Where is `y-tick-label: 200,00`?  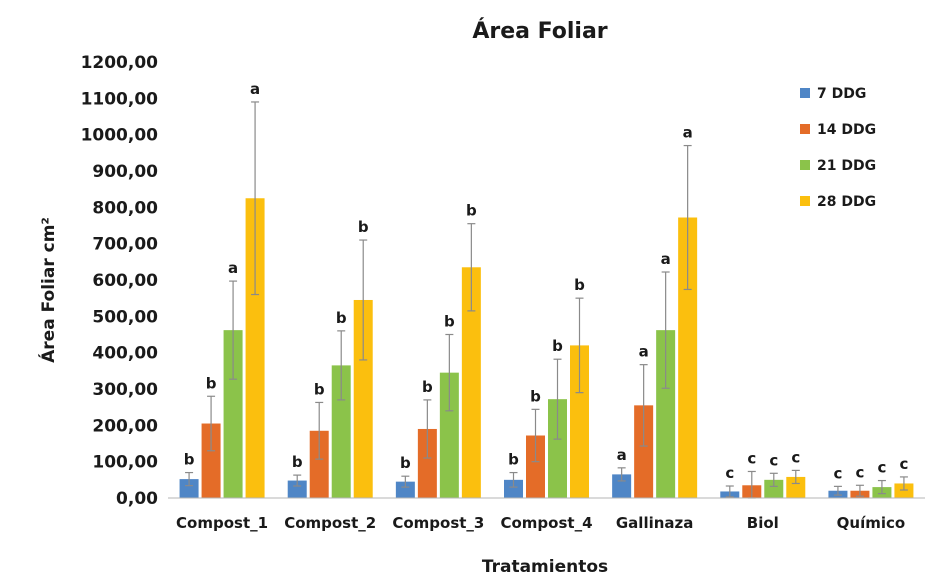
y-tick-label: 200,00 is located at coordinates (125, 426).